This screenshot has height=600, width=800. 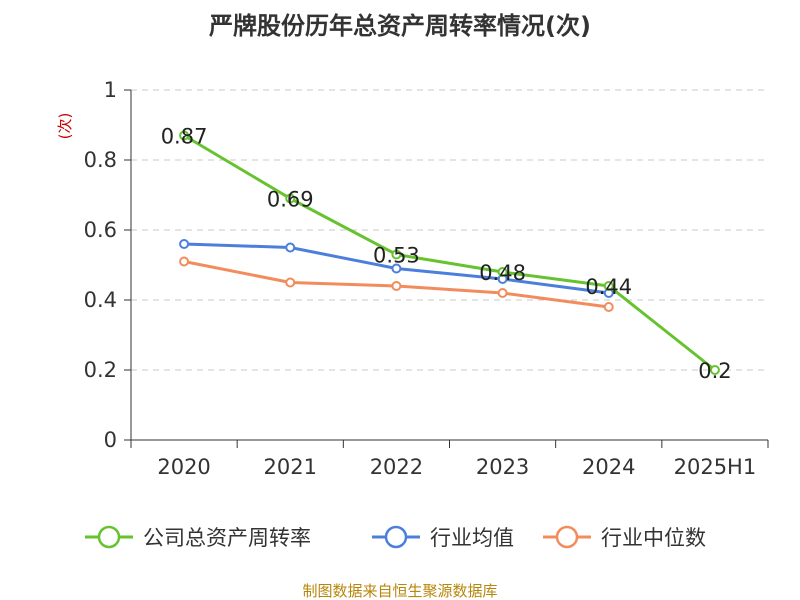 I want to click on x-tick-label: 2025H1, so click(x=715, y=467).